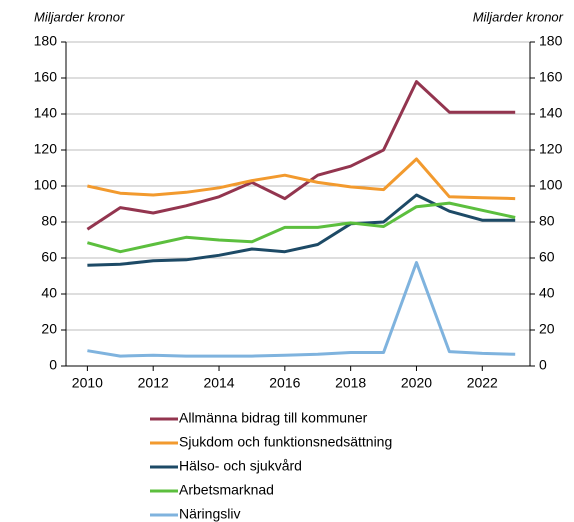 The image size is (574, 522). What do you see at coordinates (547, 257) in the screenshot?
I see `y2-tick-label: 60` at bounding box center [547, 257].